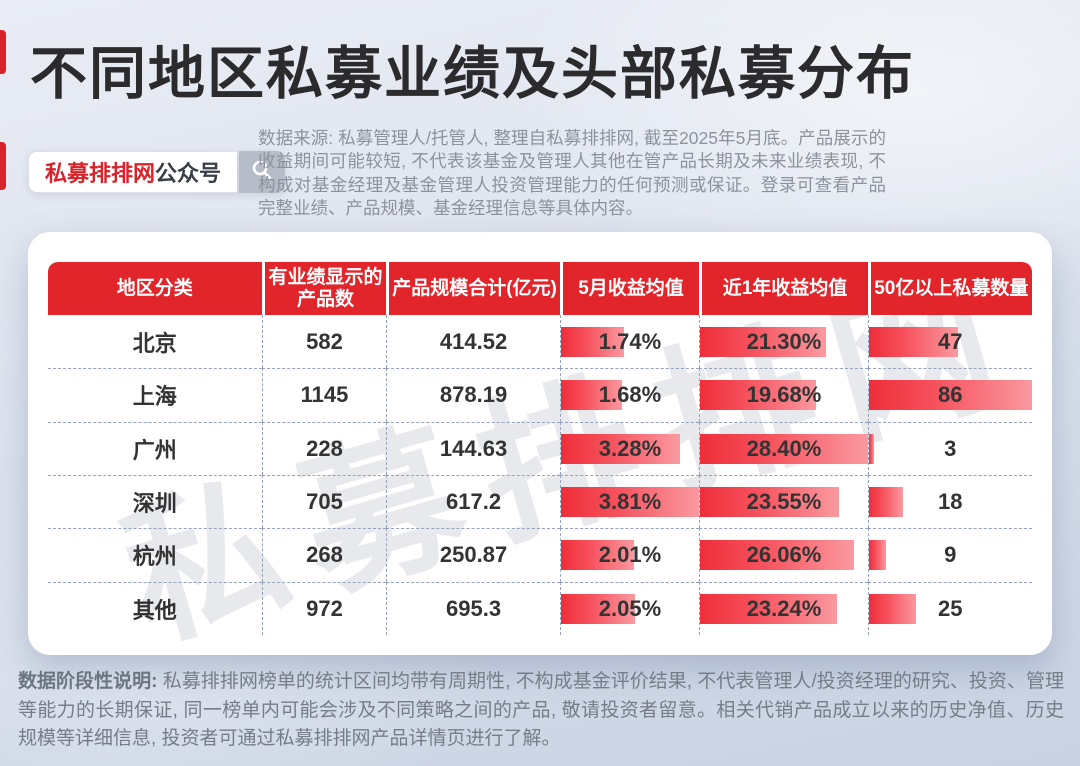  What do you see at coordinates (472, 342) in the screenshot?
I see `scale-cell: 414.52` at bounding box center [472, 342].